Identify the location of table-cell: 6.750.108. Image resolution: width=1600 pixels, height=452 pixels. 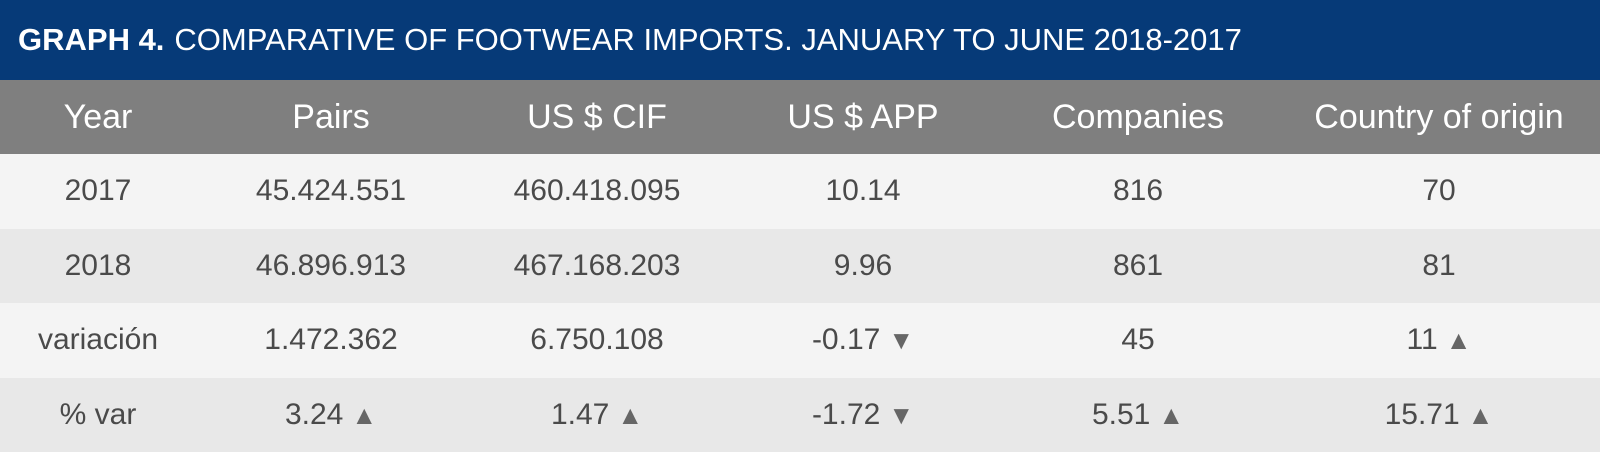
(597, 340).